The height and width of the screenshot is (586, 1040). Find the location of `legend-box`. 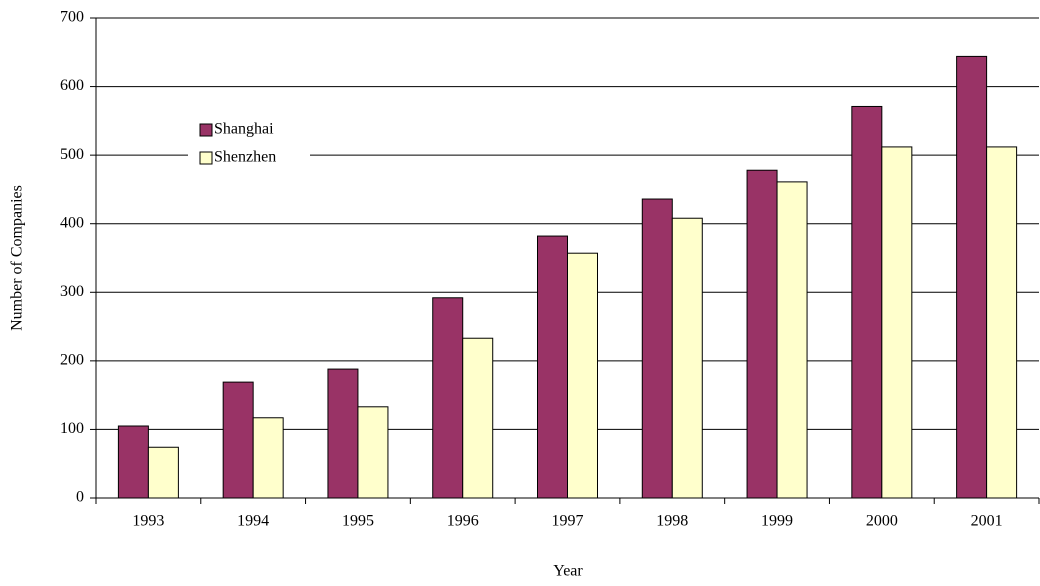

legend-box is located at coordinates (249, 144).